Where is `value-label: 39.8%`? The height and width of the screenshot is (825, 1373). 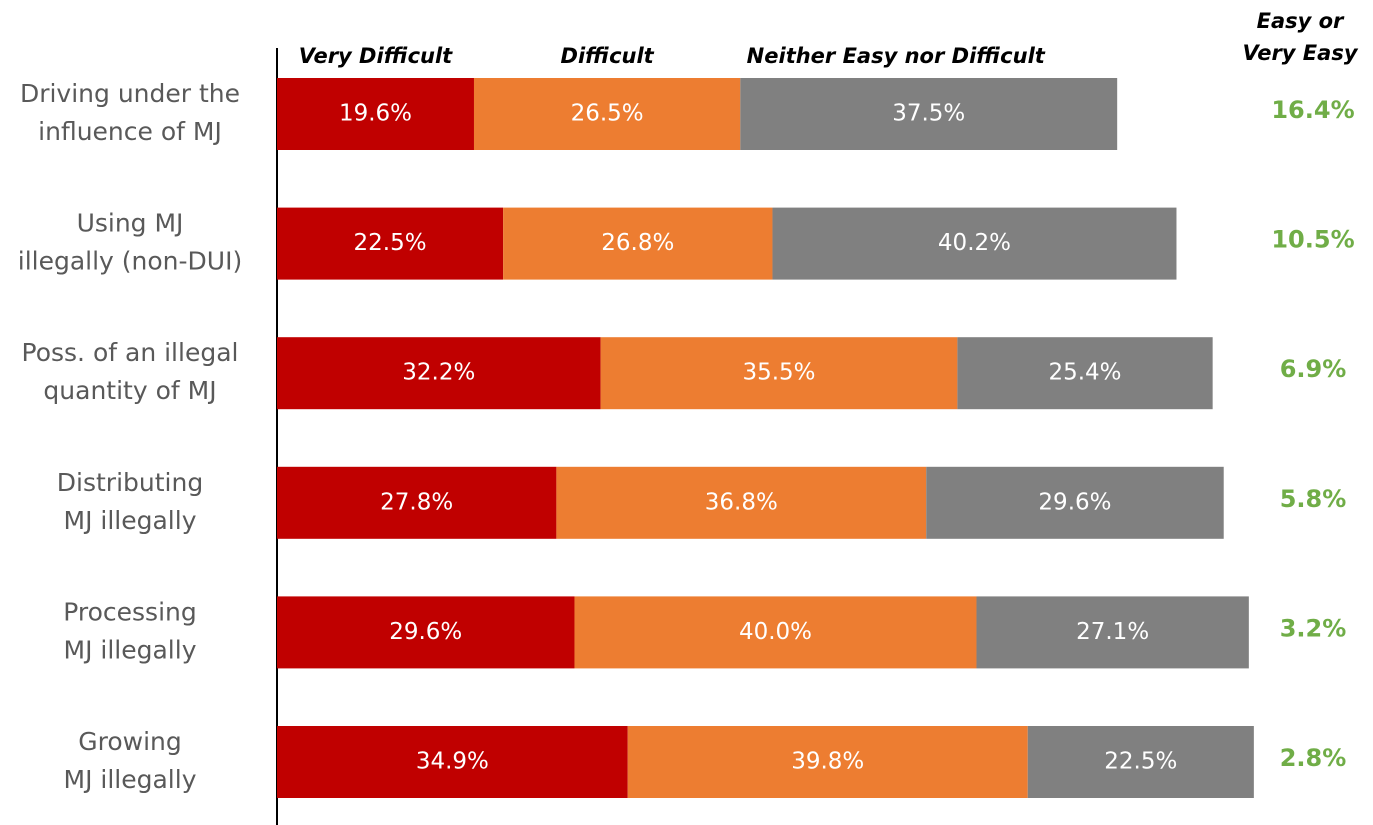 value-label: 39.8% is located at coordinates (827, 762).